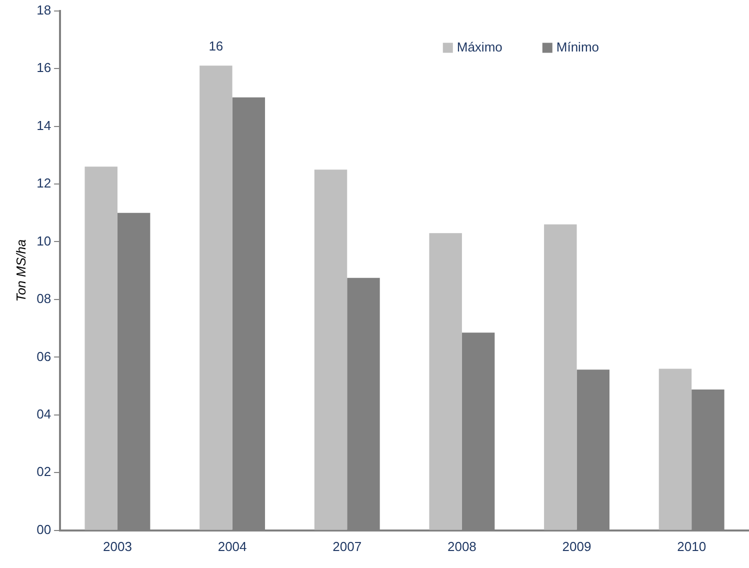  I want to click on x-tick-label: 2004, so click(232, 546).